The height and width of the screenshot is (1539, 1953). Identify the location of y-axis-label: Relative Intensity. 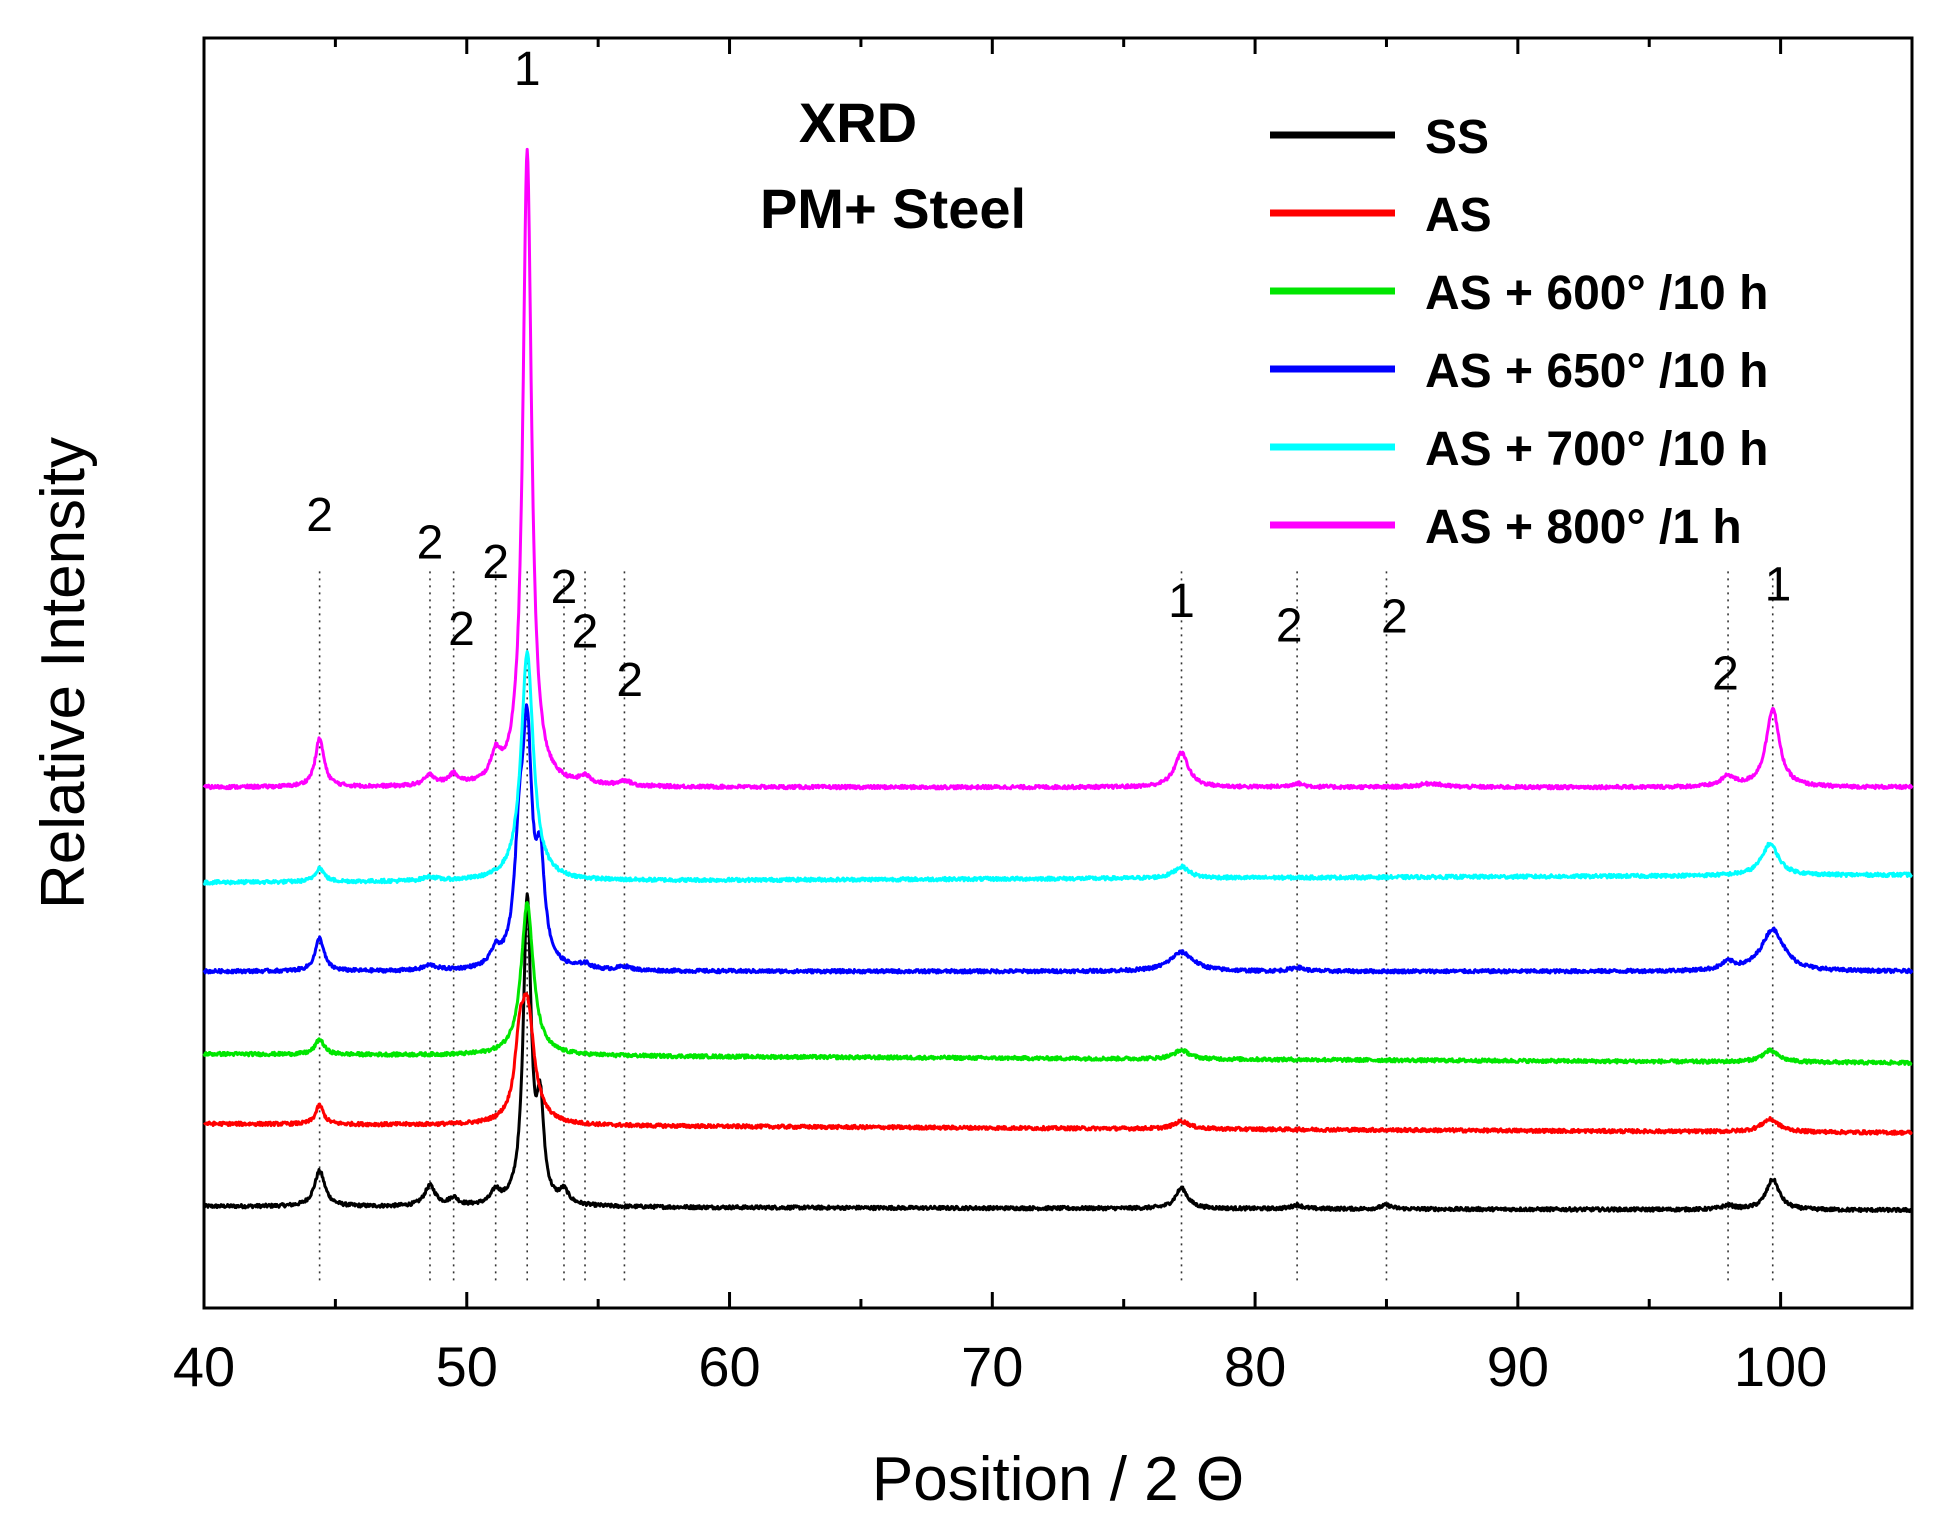
(63, 673).